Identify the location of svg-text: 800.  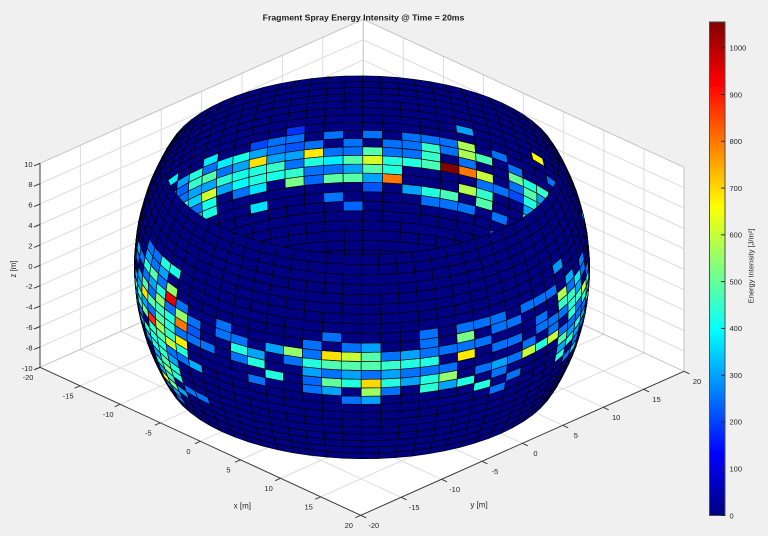
(736, 141).